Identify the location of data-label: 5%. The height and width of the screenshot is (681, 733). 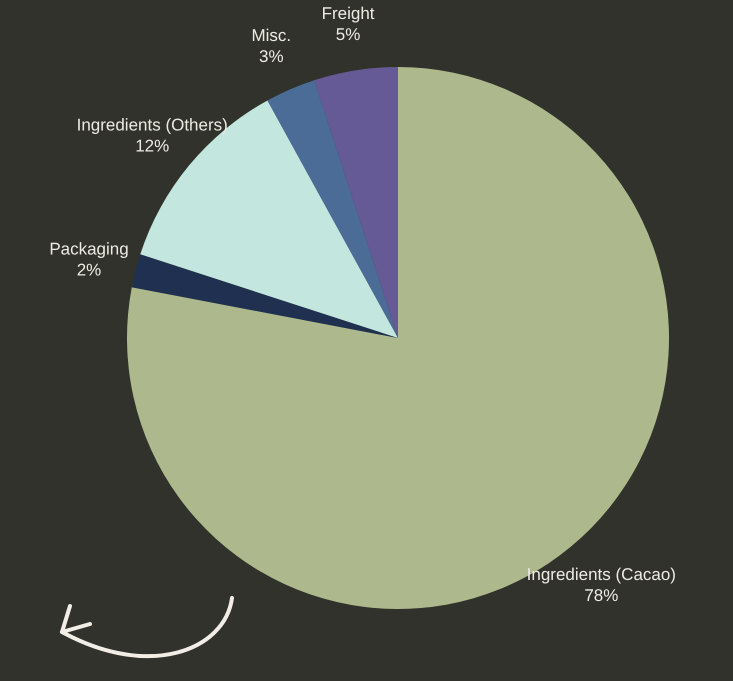
(348, 34).